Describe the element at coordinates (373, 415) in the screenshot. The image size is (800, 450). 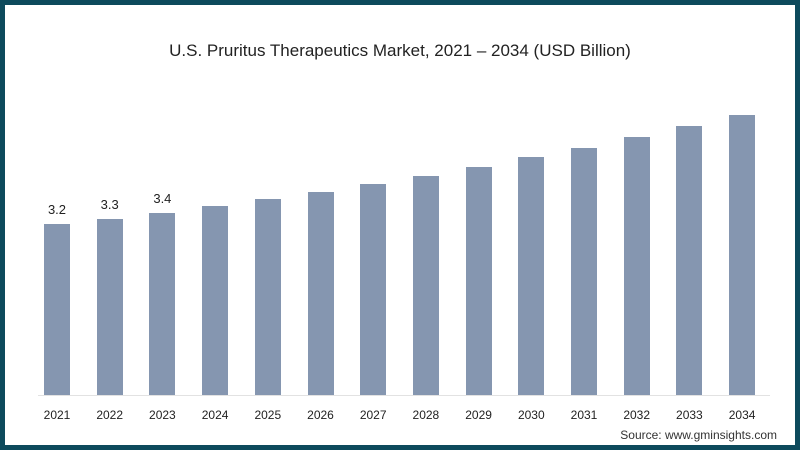
I see `x-tick-label: 2027` at that location.